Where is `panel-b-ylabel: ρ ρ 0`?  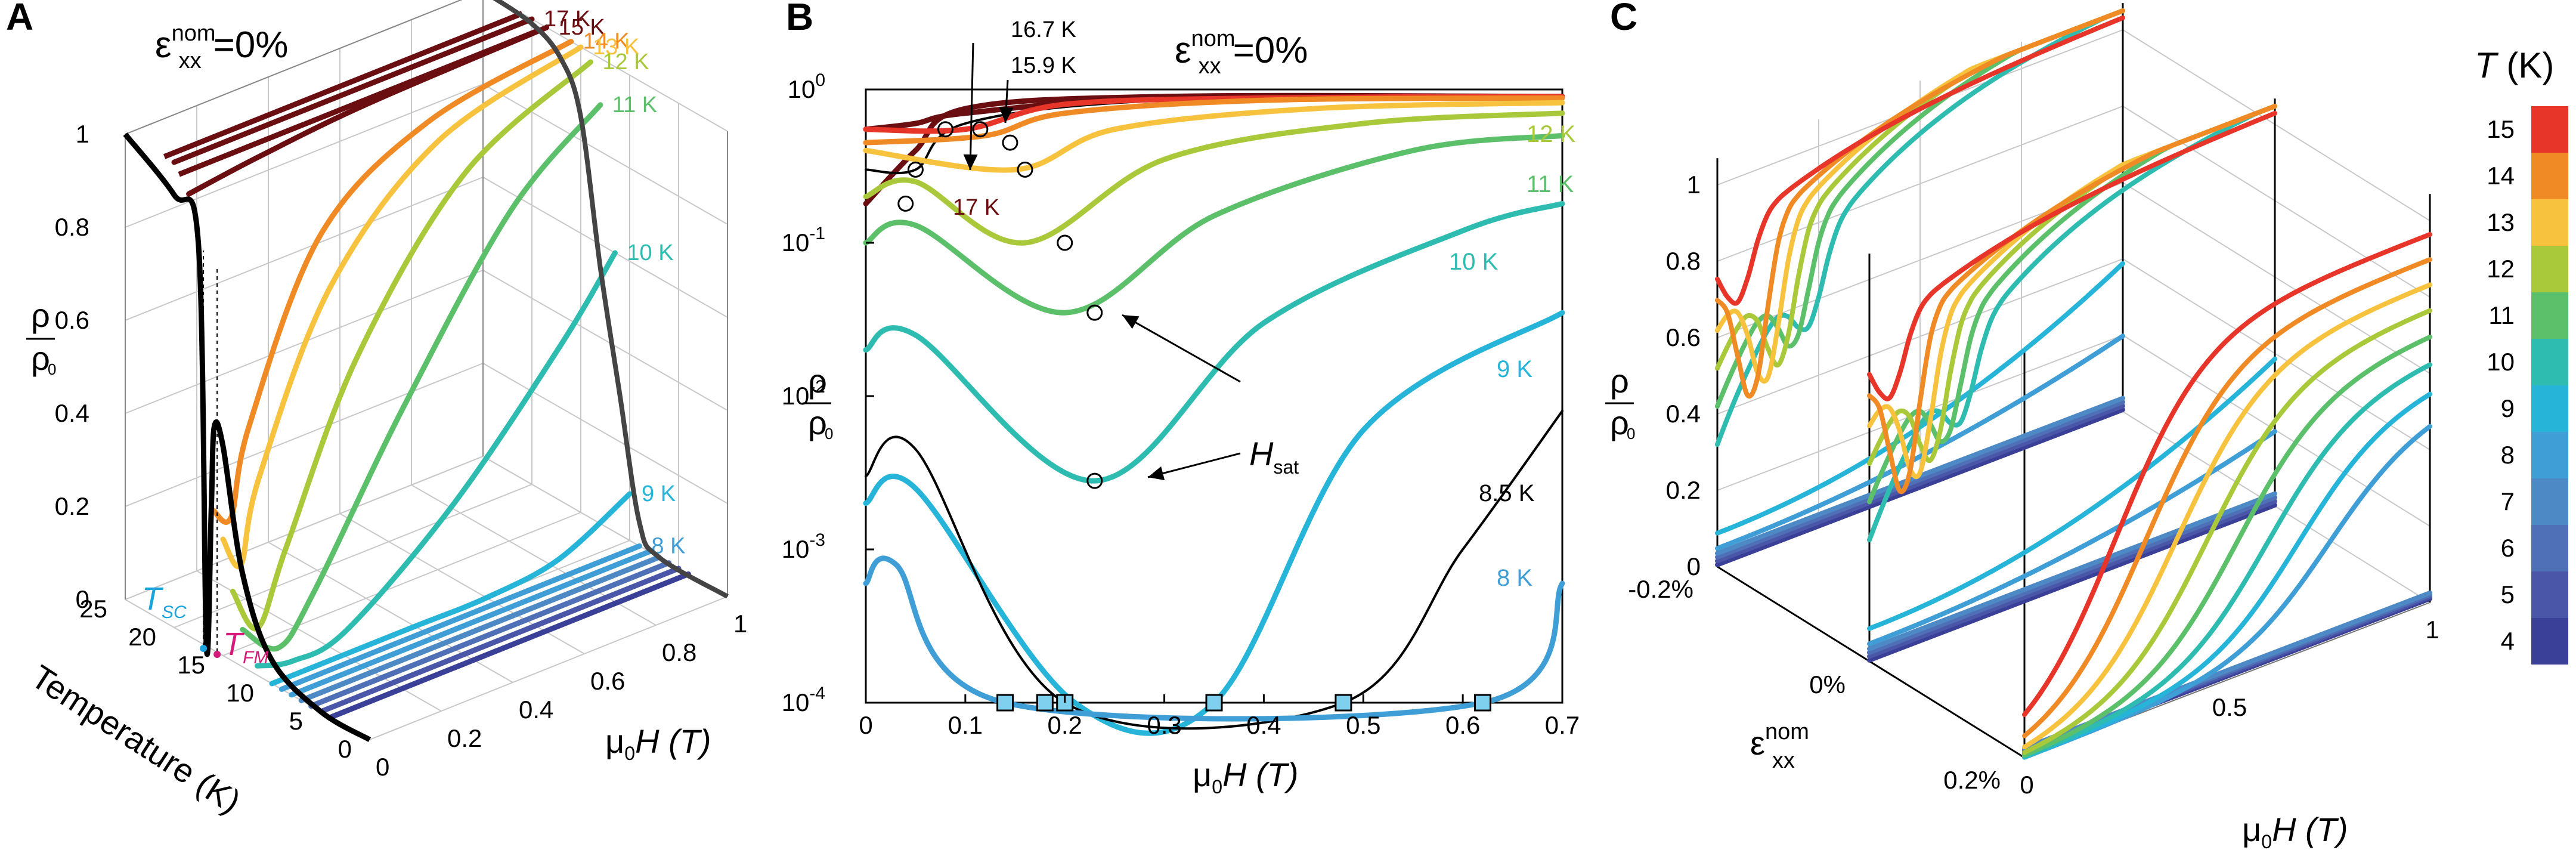
panel-b-ylabel: ρ ρ 0 is located at coordinates (818, 402).